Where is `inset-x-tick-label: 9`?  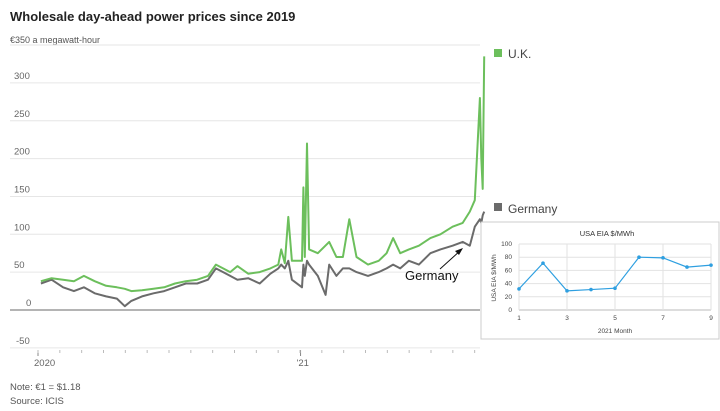
inset-x-tick-label: 9 is located at coordinates (711, 318).